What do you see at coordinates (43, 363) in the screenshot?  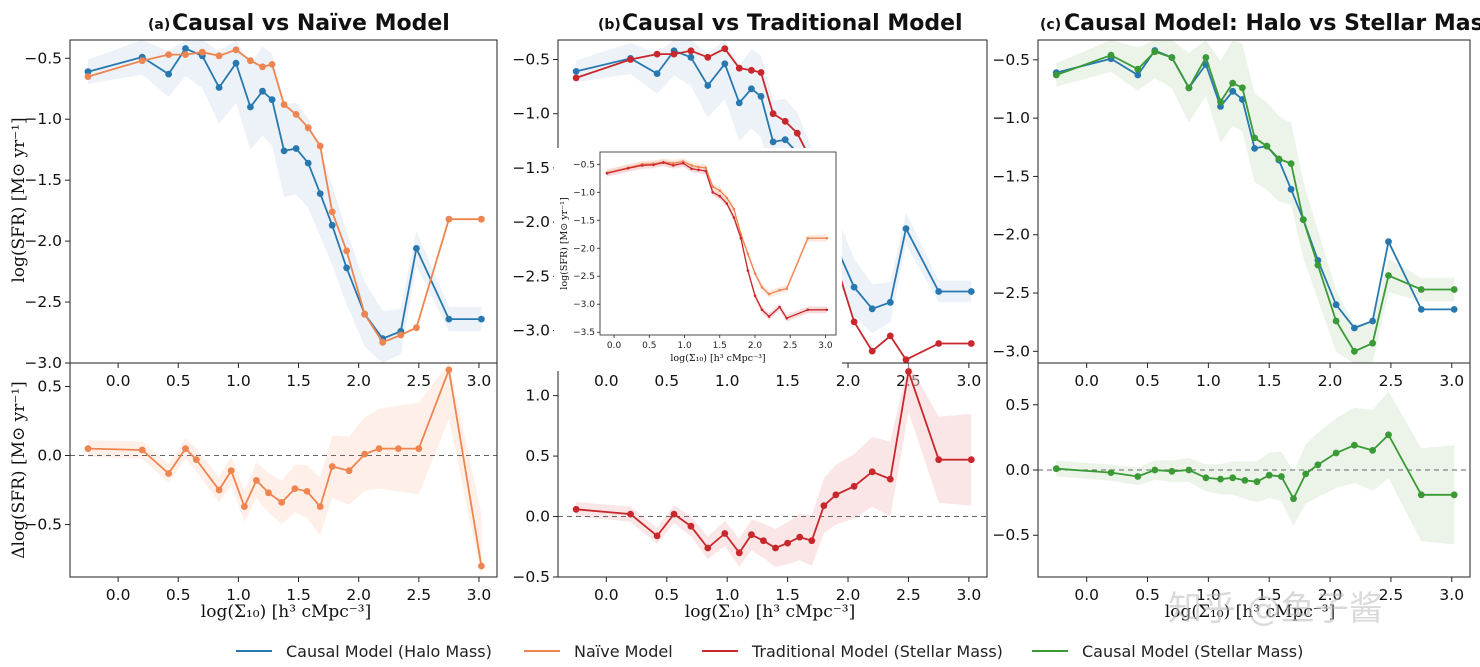 I see `panel-a-top-ytick-label-5: −3.0` at bounding box center [43, 363].